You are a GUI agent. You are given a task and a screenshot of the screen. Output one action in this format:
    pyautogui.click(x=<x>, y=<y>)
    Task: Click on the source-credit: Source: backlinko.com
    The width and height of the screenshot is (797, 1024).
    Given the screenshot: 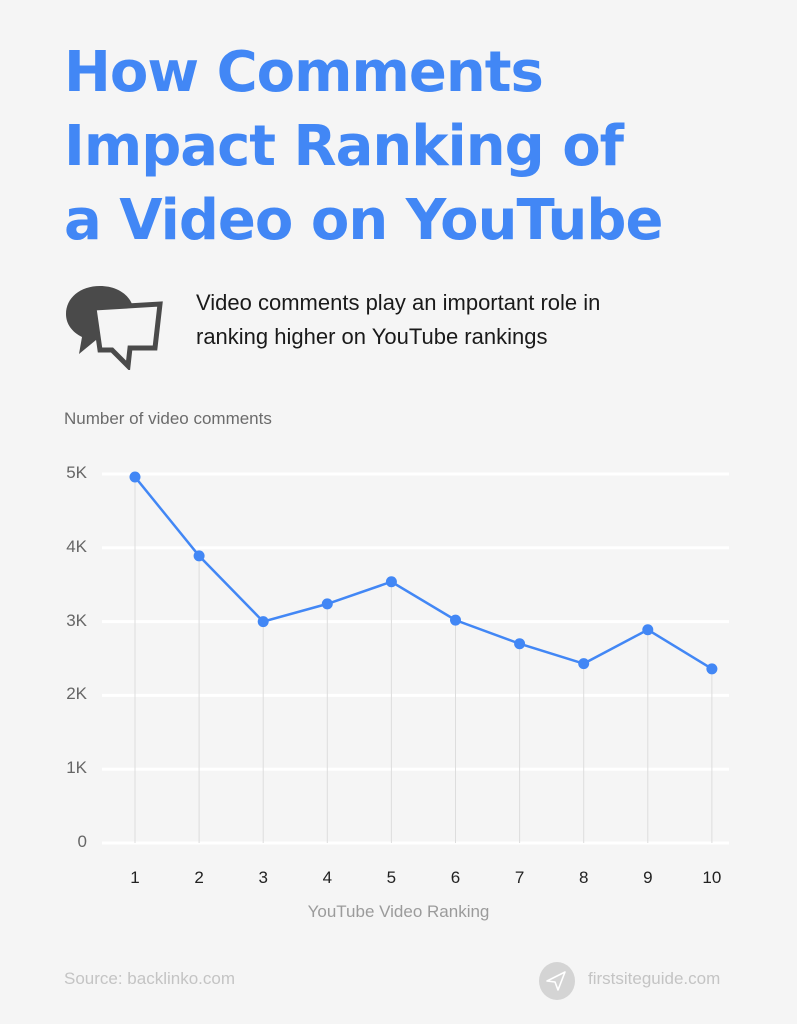 What is the action you would take?
    pyautogui.click(x=150, y=978)
    